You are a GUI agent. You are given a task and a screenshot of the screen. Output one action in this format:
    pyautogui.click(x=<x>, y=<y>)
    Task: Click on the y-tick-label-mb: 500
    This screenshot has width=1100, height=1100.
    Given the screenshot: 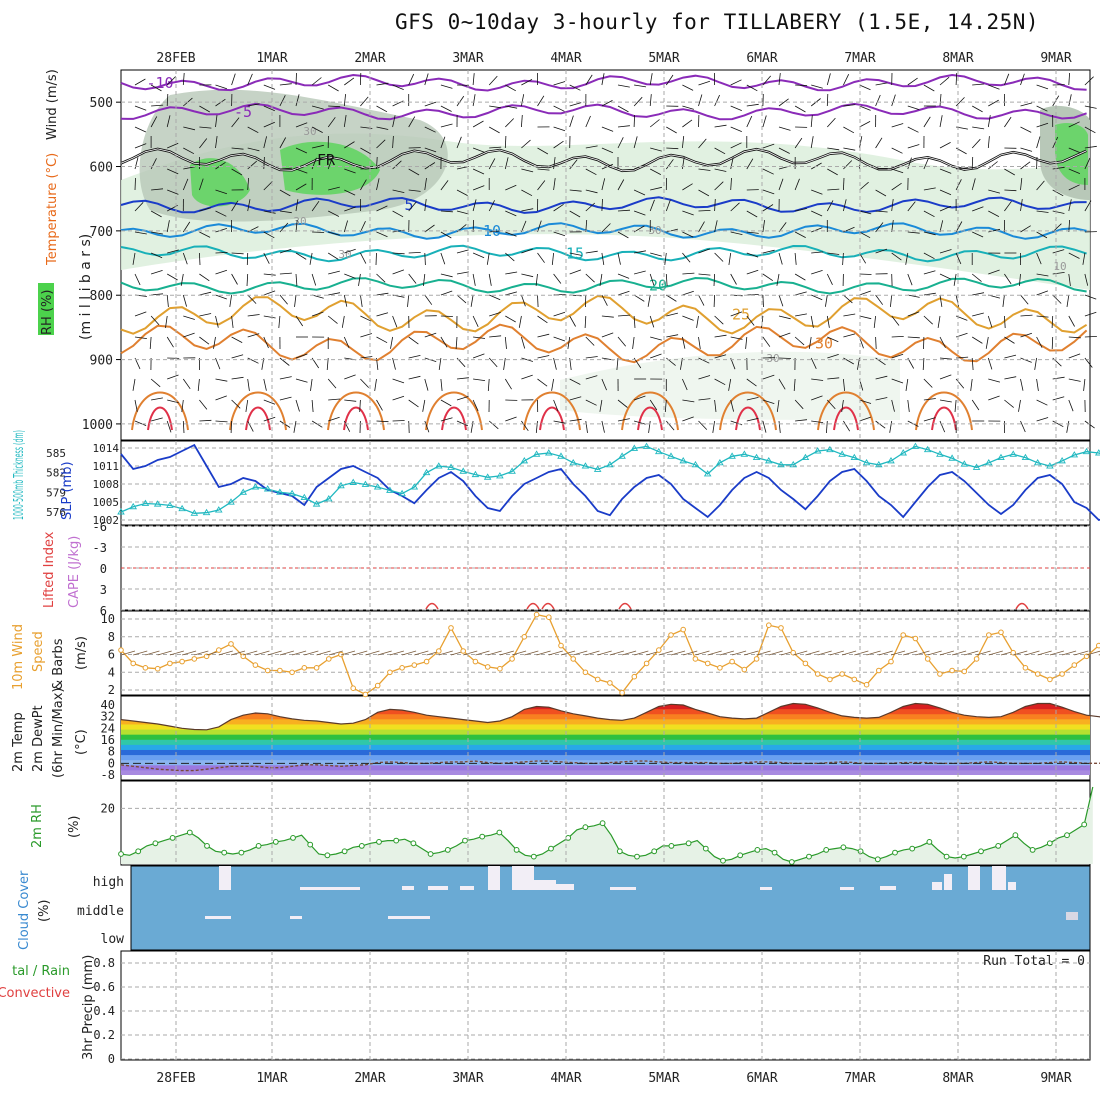 What is the action you would take?
    pyautogui.click(x=101, y=103)
    